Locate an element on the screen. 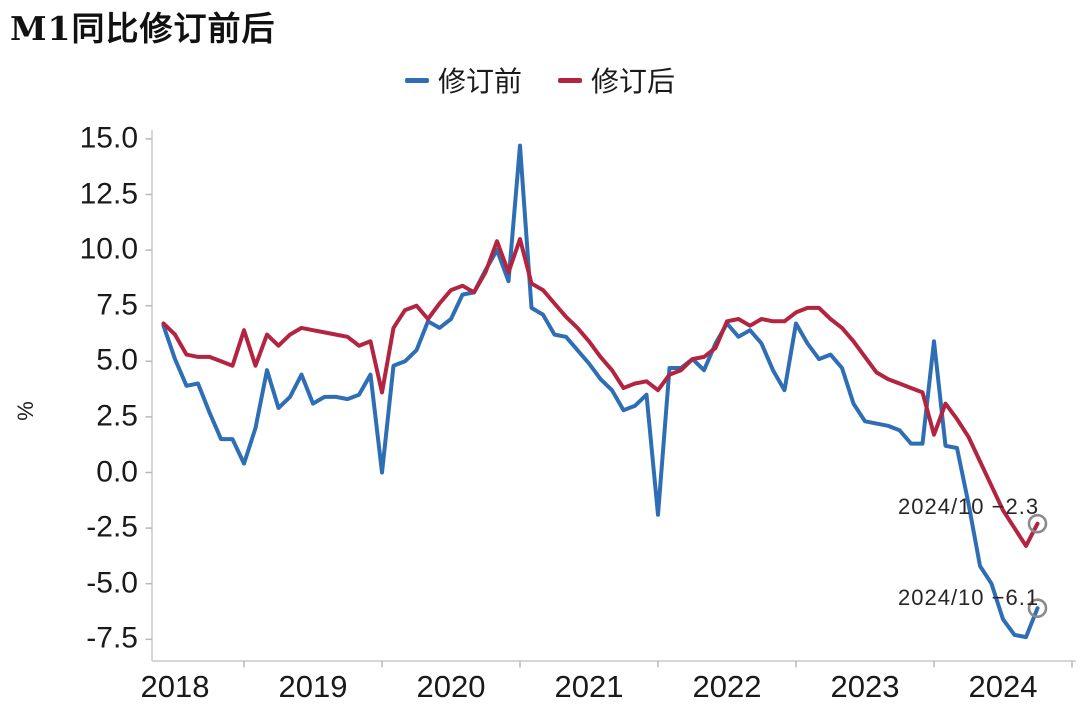 This screenshot has height=714, width=1080. y-tick-label: -5.0 is located at coordinates (112, 583).